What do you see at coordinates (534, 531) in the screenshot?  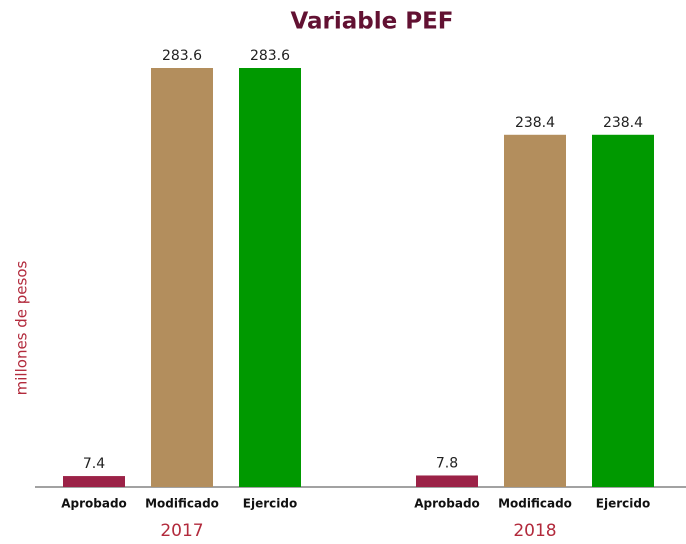 I see `x-tick-label: 2018` at bounding box center [534, 531].